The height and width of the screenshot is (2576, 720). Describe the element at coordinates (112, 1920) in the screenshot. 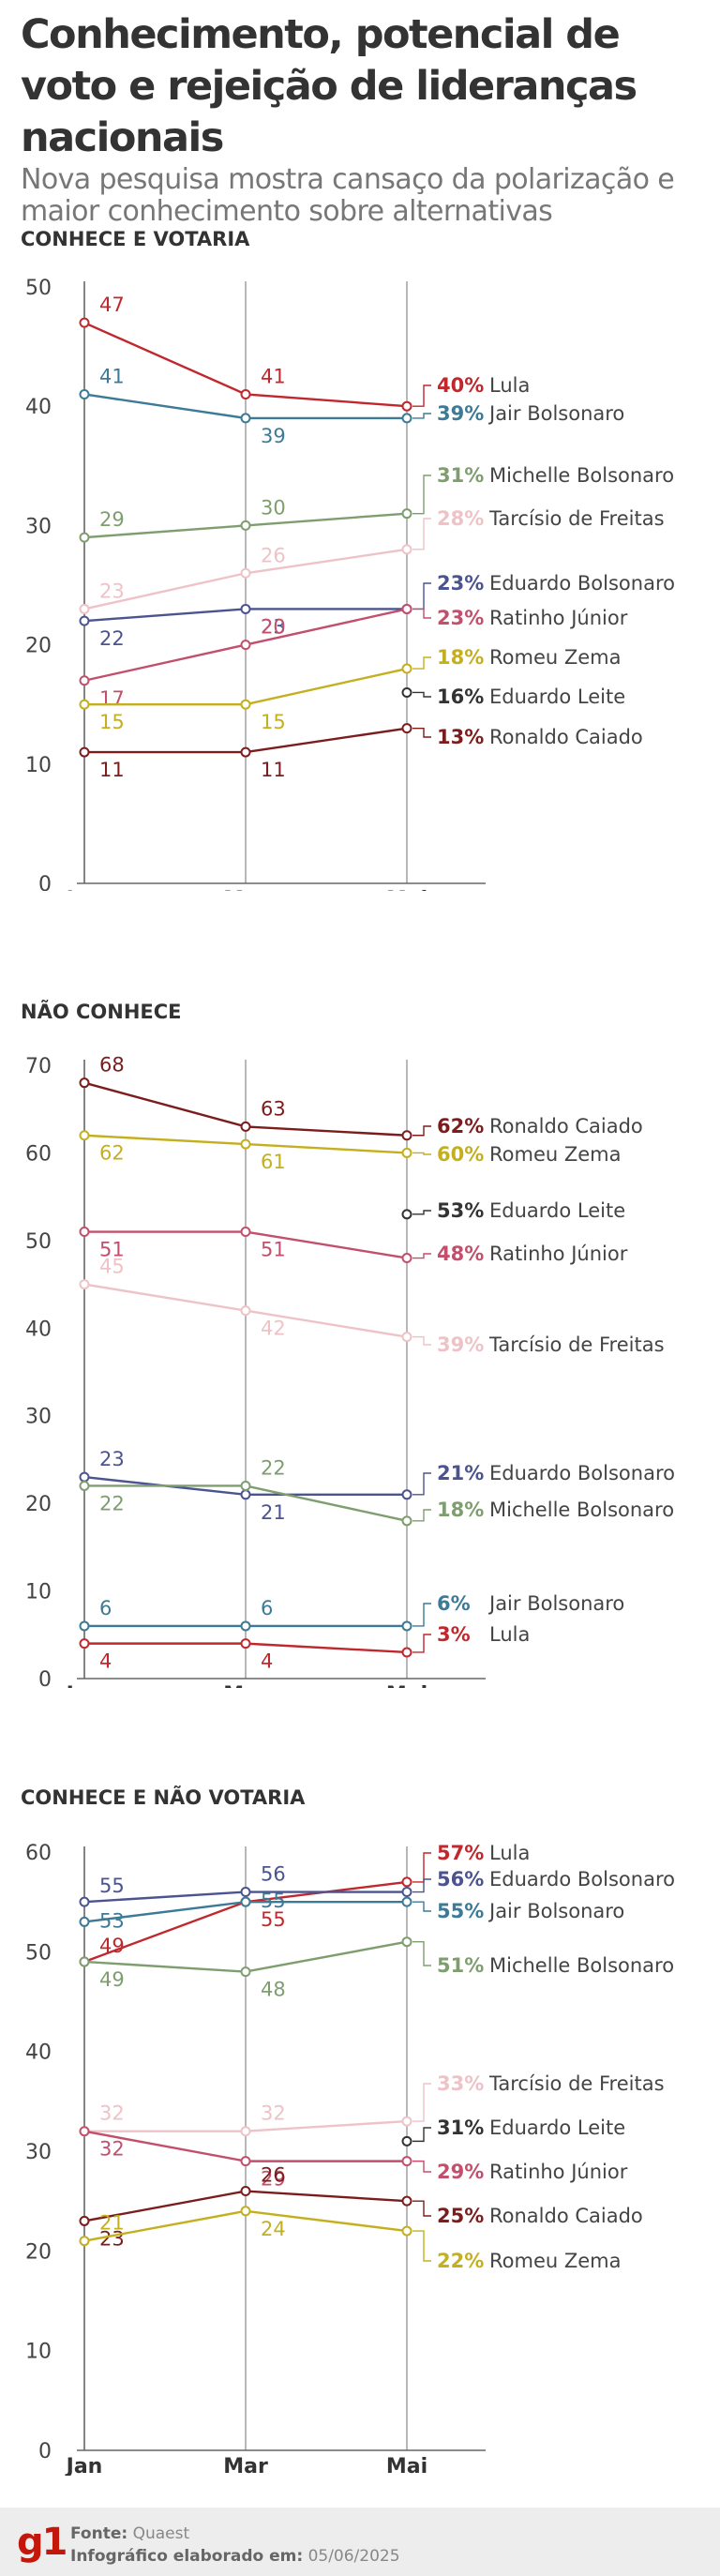

I see `data-label-jair-bolsonaro: 53` at that location.